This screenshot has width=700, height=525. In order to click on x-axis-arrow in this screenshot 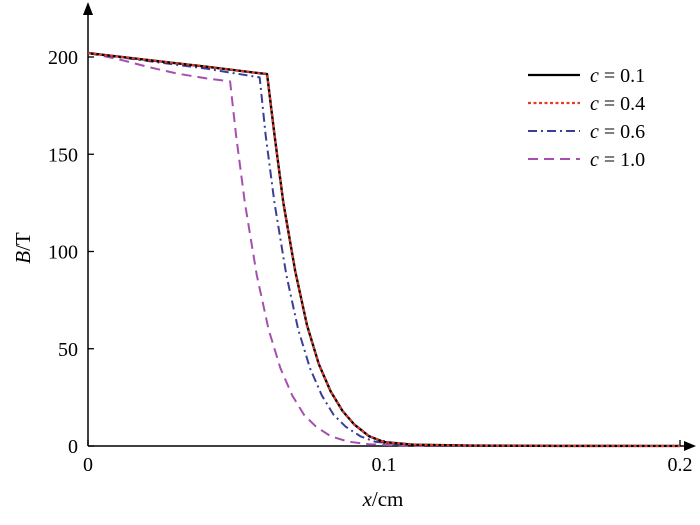, I will do `click(690, 446)`.